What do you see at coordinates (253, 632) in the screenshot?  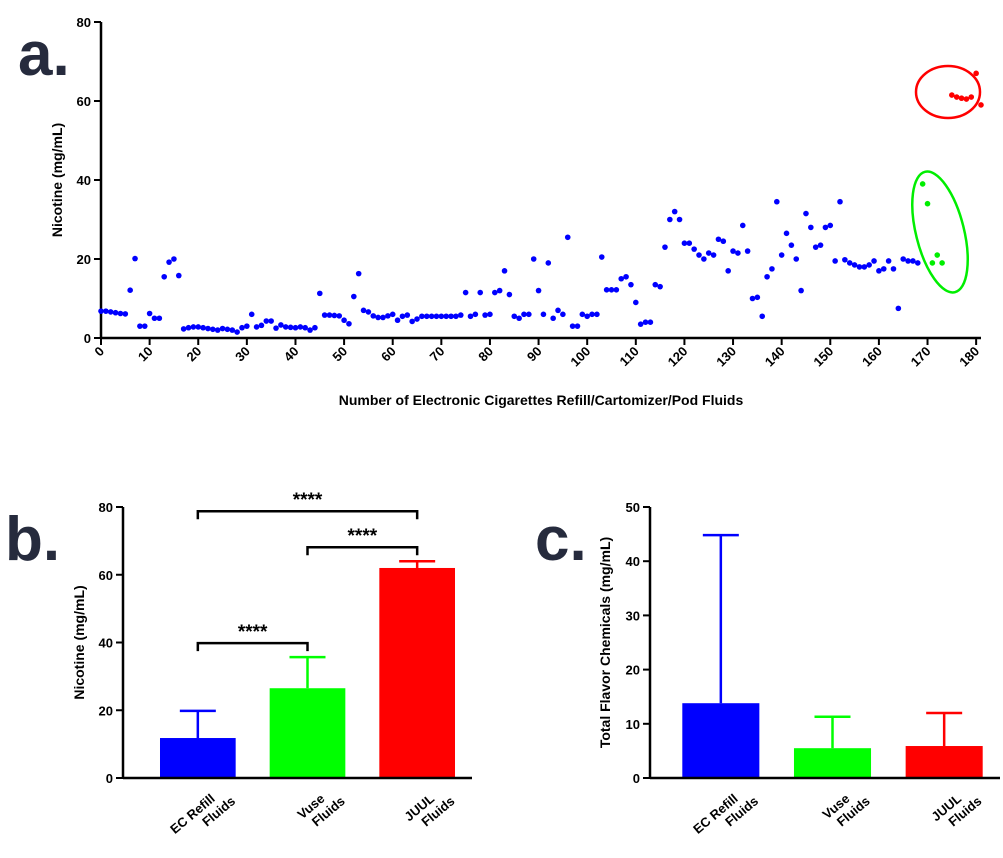 I see `significance-label: ****` at bounding box center [253, 632].